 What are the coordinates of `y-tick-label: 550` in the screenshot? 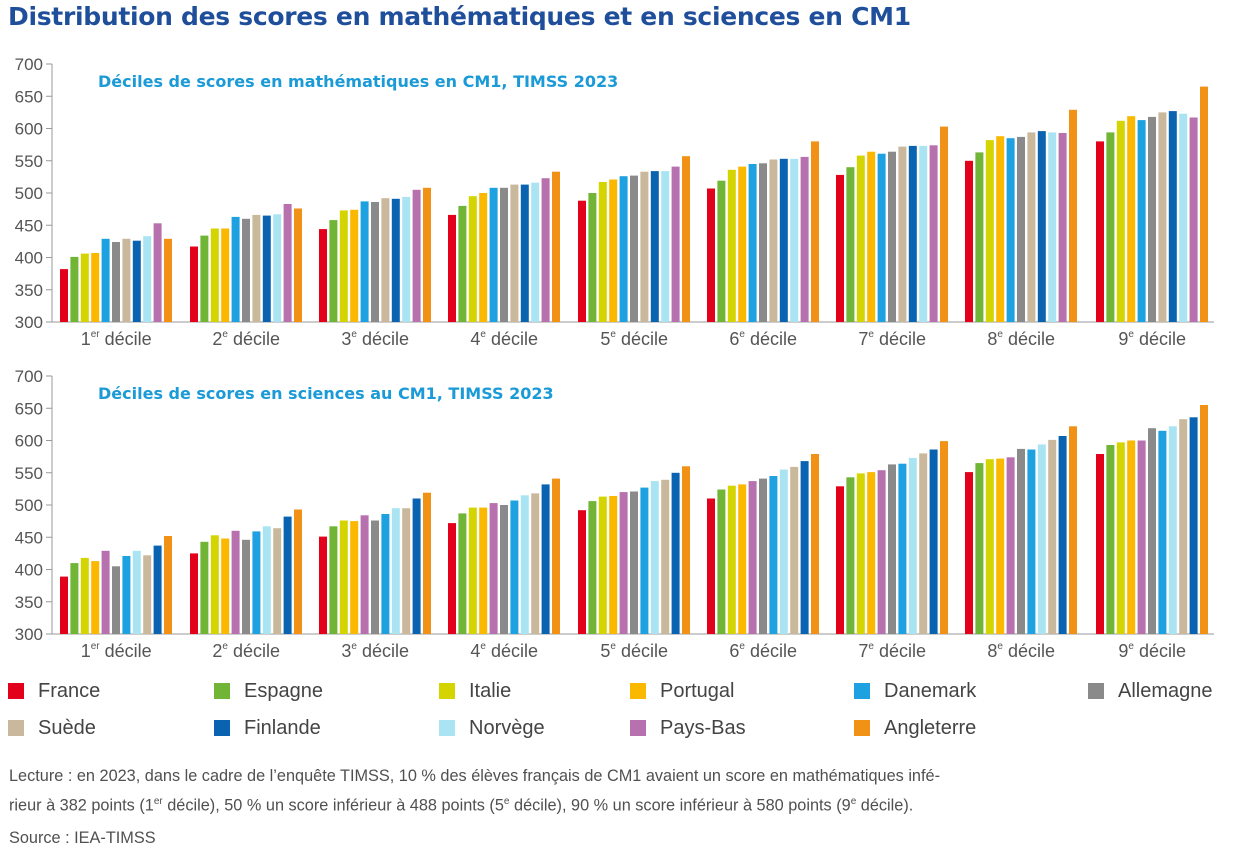 It's located at (29, 473).